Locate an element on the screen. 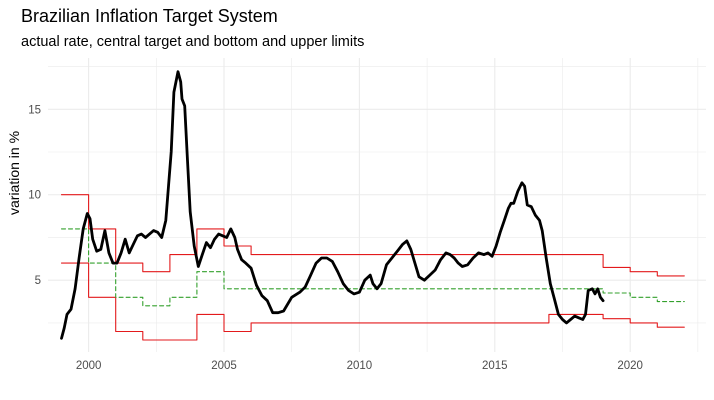 This screenshot has height=400, width=714. x-tick-label: 2005 is located at coordinates (224, 366).